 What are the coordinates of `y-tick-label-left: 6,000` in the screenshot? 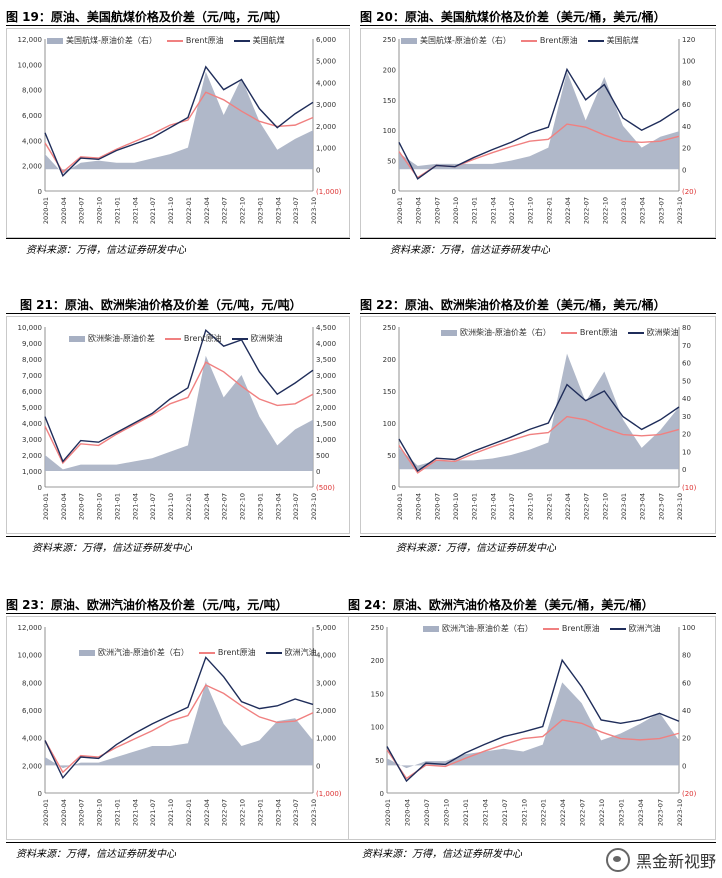 It's located at (32, 711).